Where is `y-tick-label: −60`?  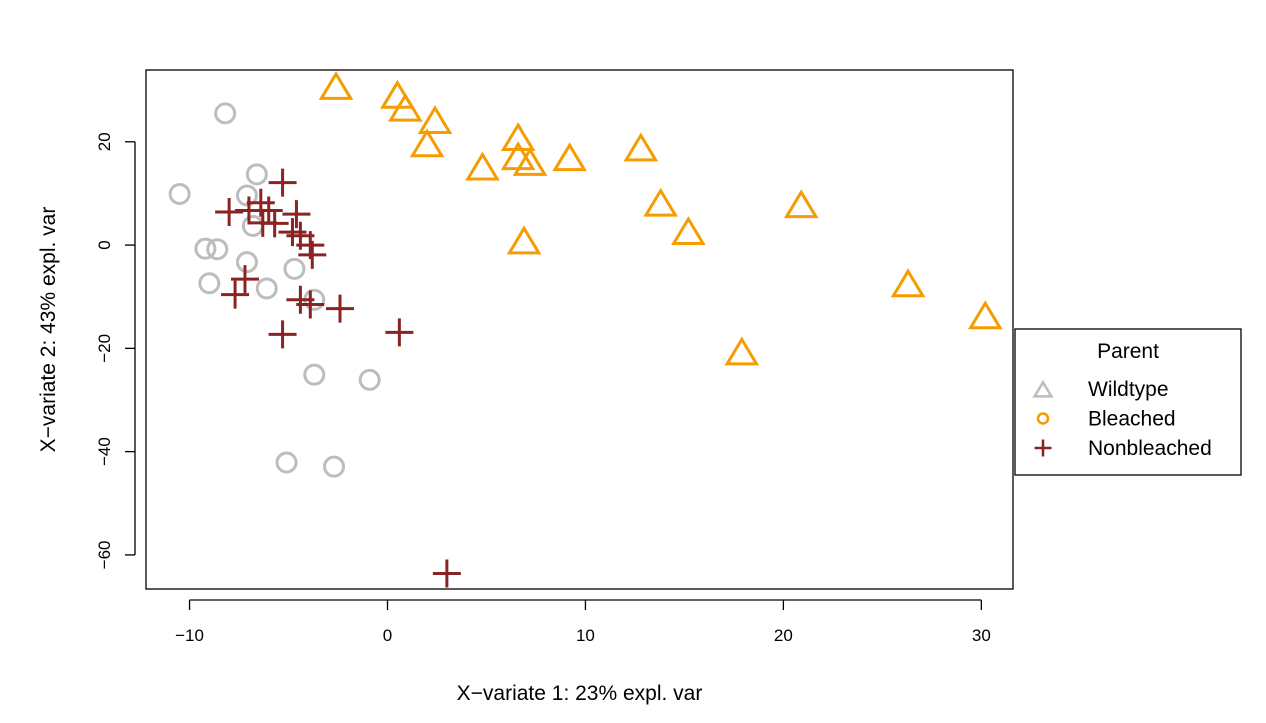
y-tick-label: −60 is located at coordinates (104, 554).